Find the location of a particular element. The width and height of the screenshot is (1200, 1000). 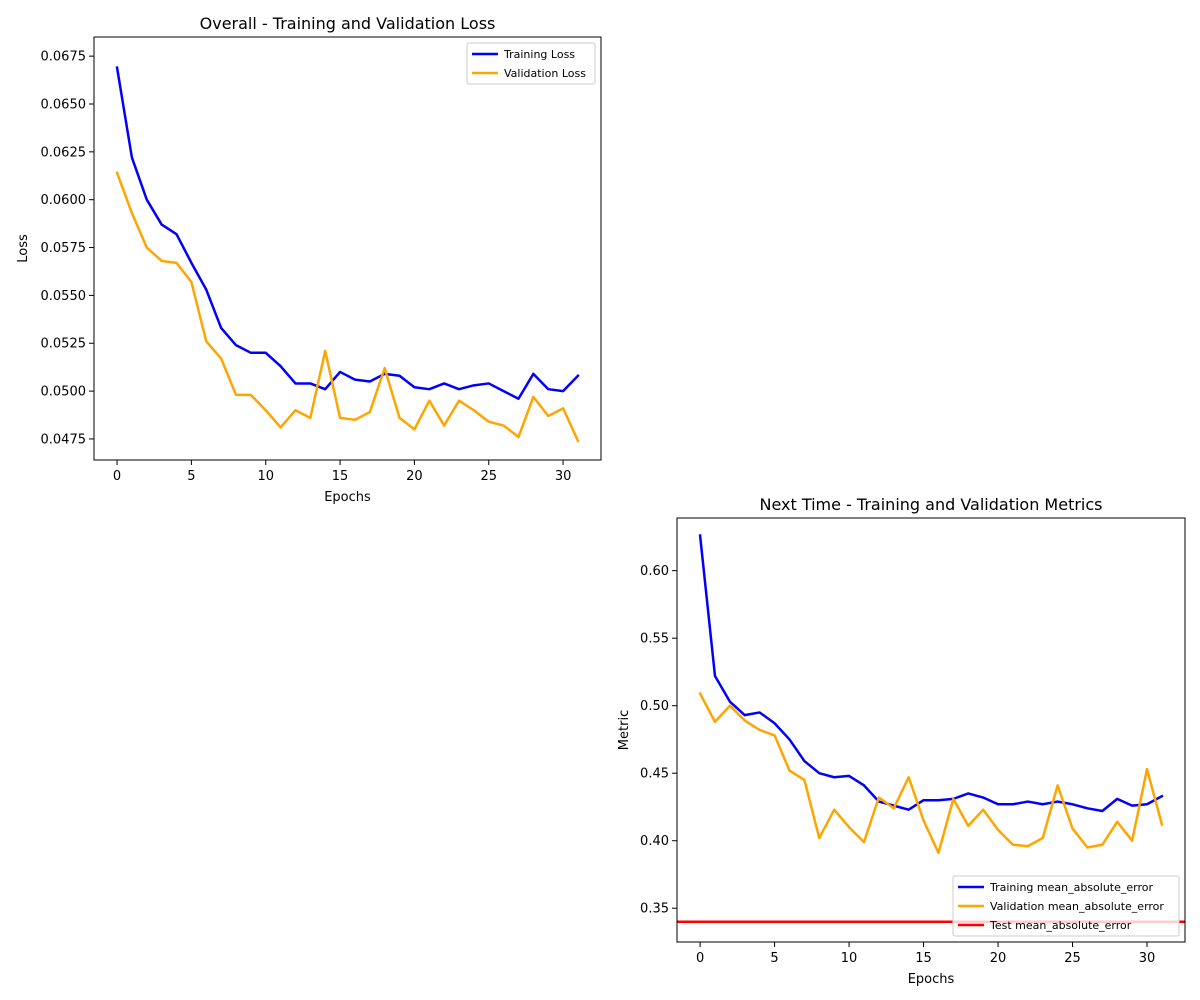

y-tick-label: 0.0525 is located at coordinates (64, 344).